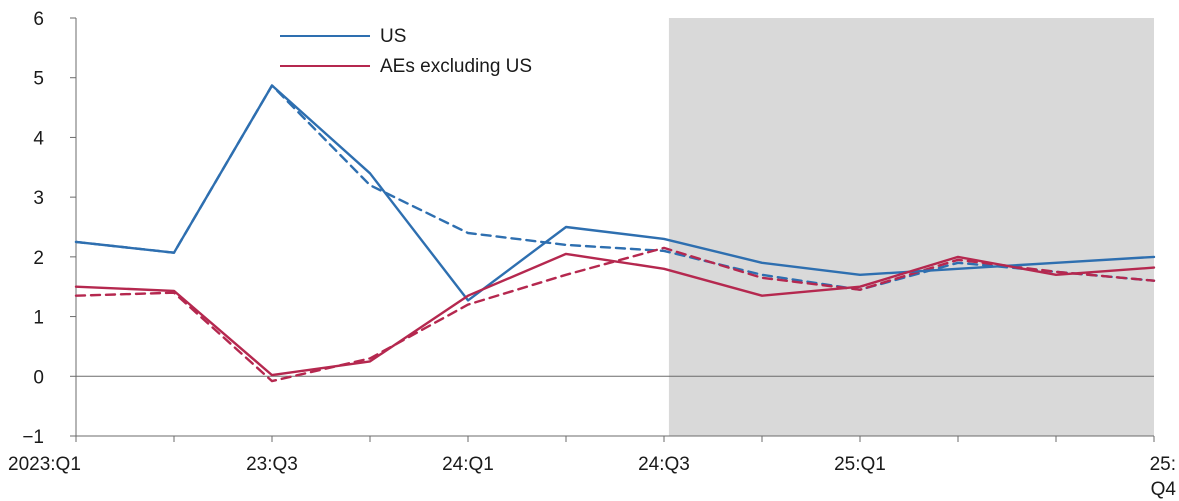 This screenshot has width=1179, height=501. I want to click on legend: US AEs excluding US, so click(406, 51).